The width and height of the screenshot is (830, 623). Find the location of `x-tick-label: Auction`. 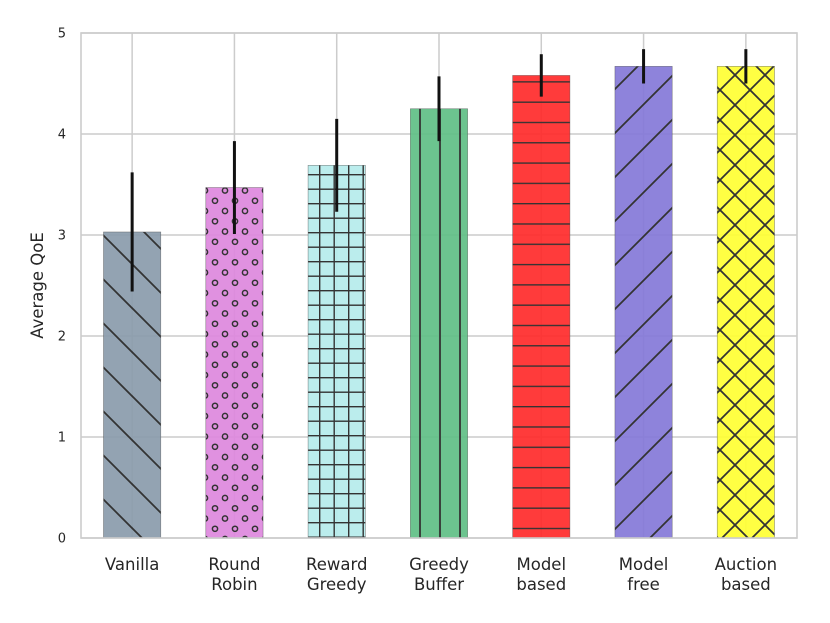

x-tick-label: Auction is located at coordinates (746, 564).